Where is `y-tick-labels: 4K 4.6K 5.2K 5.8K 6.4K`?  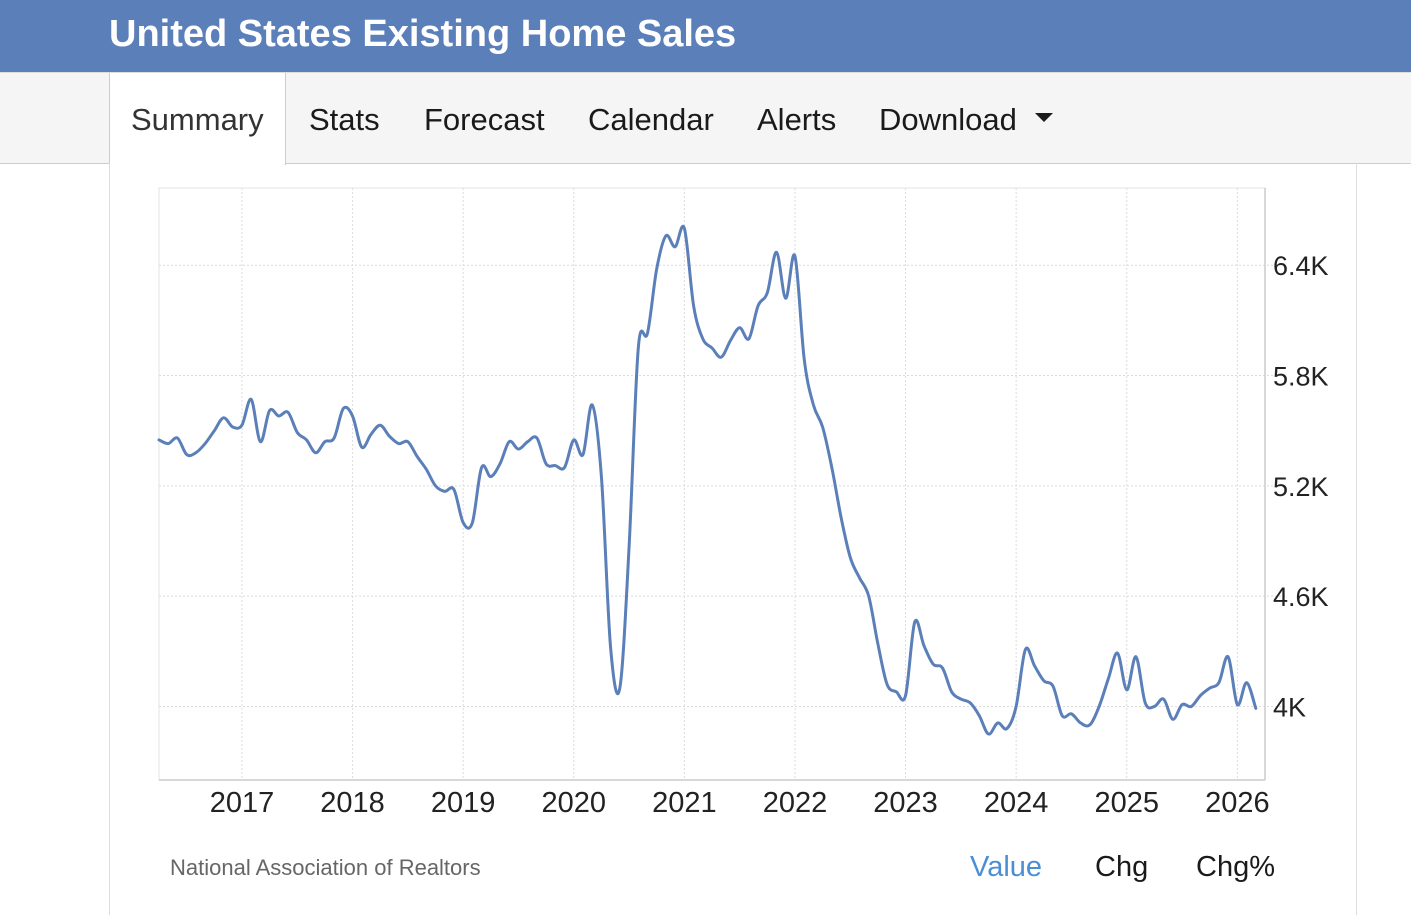
y-tick-labels: 4K 4.6K 5.2K 5.8K 6.4K is located at coordinates (1301, 486).